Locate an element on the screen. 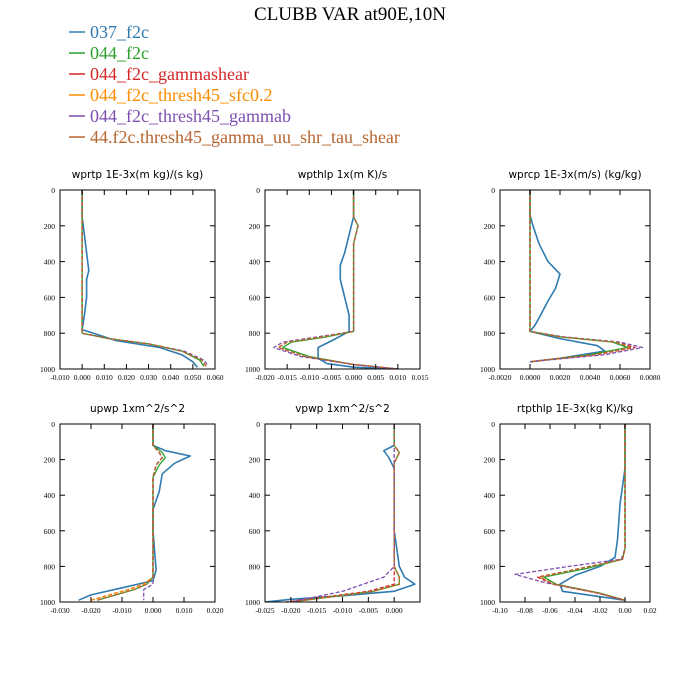 The height and width of the screenshot is (700, 700). x-tick-label: -0.020 is located at coordinates (265, 377).